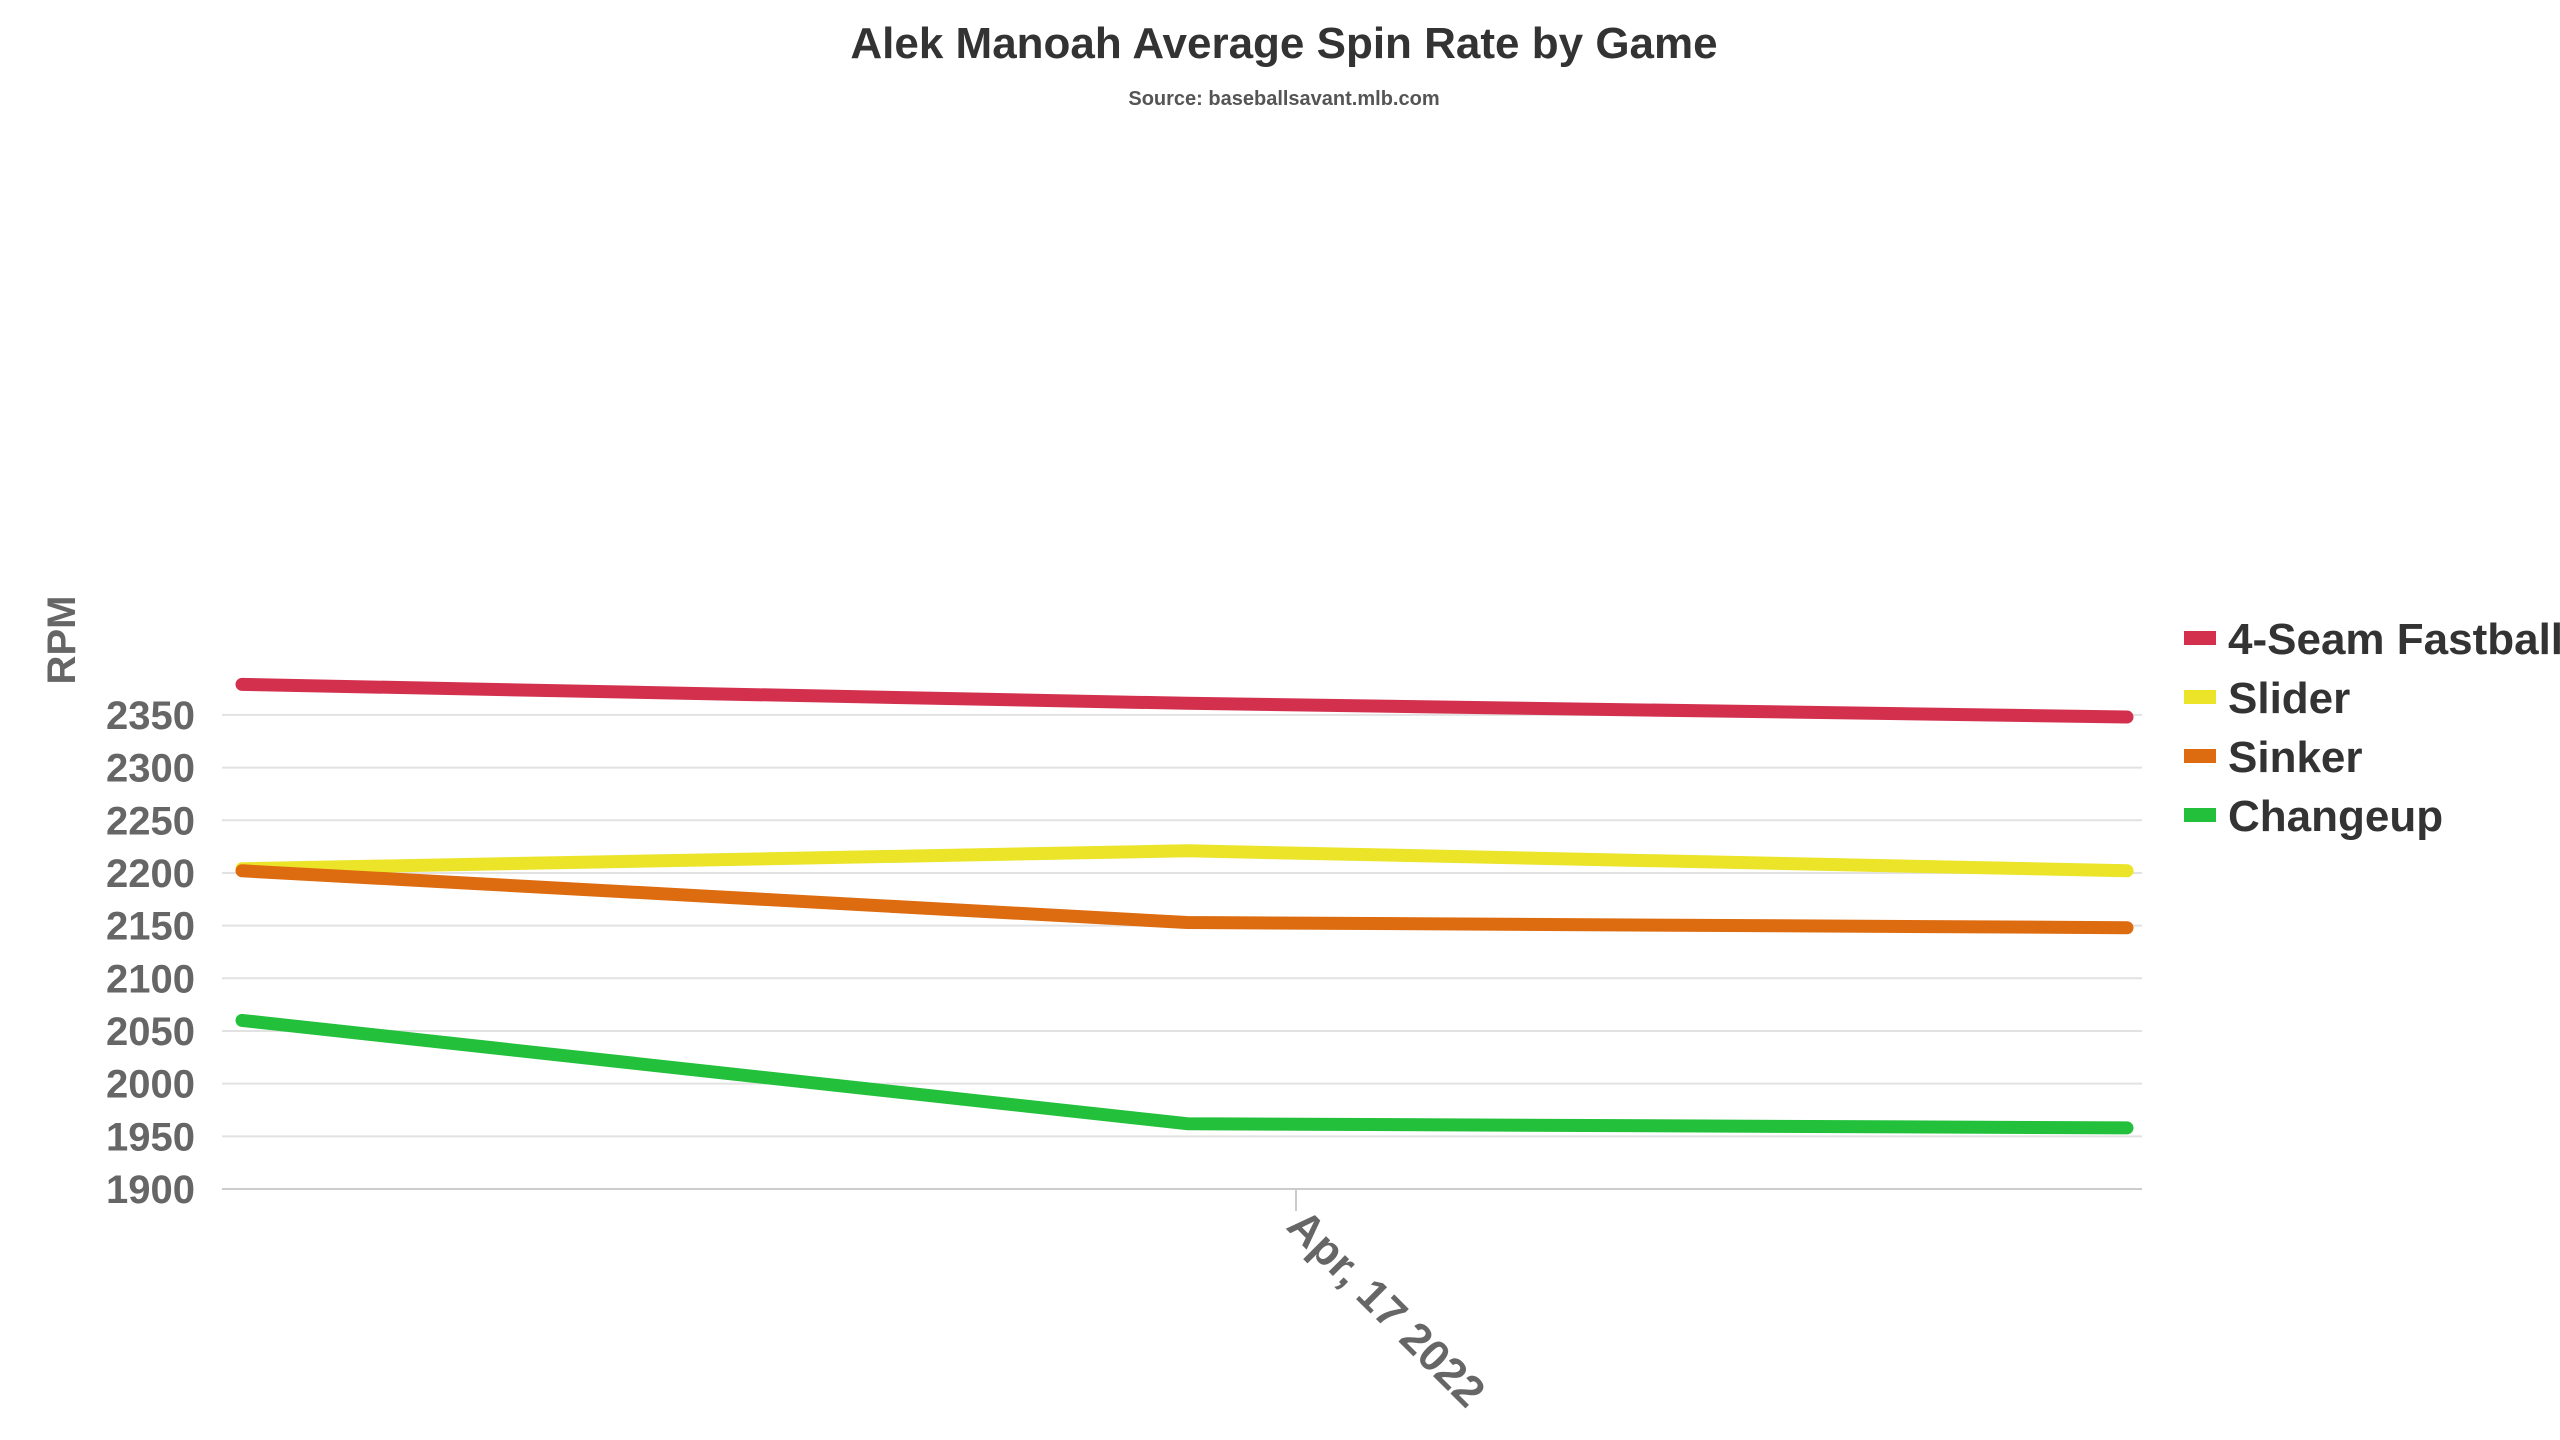 Image resolution: width=2560 pixels, height=1440 pixels. I want to click on legend-label-4-seam-fastball: 4-Seam Fastball, so click(2394, 639).